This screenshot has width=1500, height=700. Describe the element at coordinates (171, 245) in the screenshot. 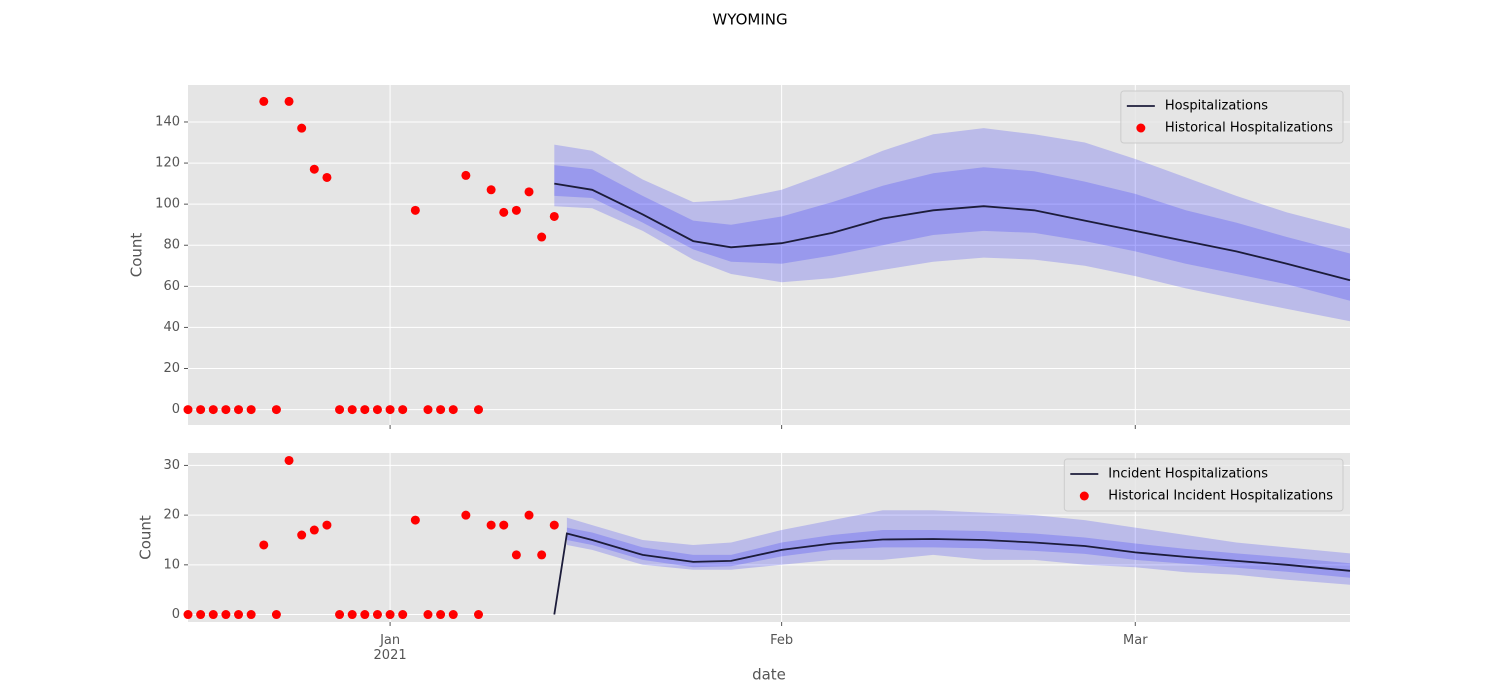

I see `y-tick-label: 80` at that location.